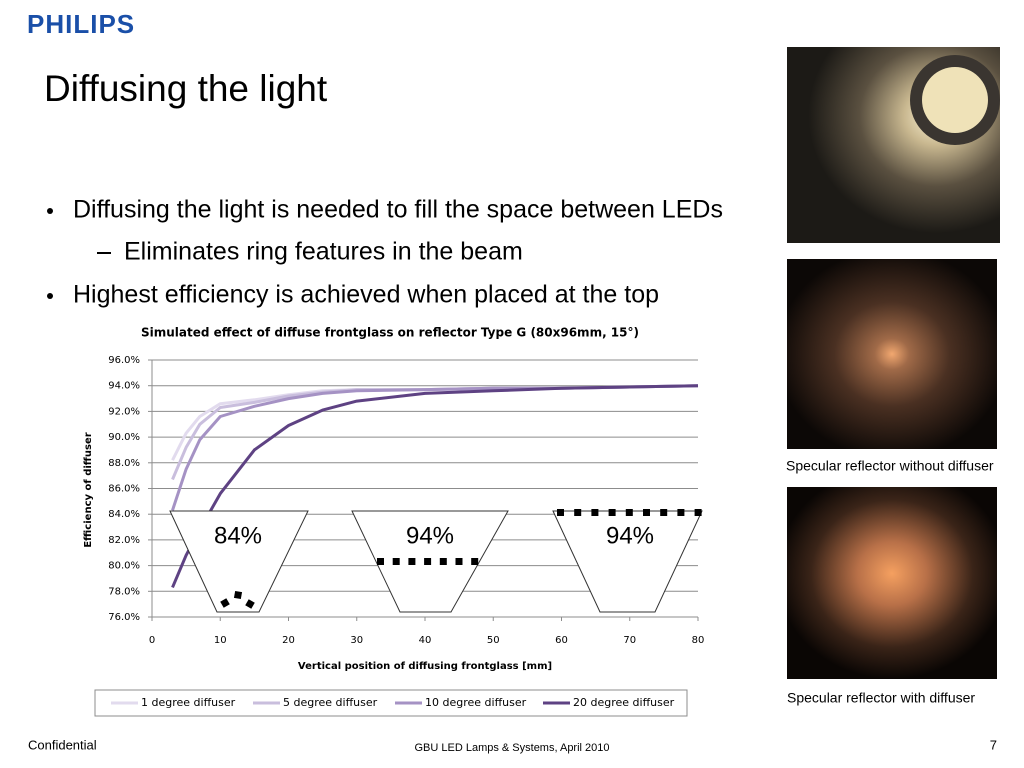 Image resolution: width=1024 pixels, height=768 pixels. I want to click on x-tick-label: 60, so click(561, 640).